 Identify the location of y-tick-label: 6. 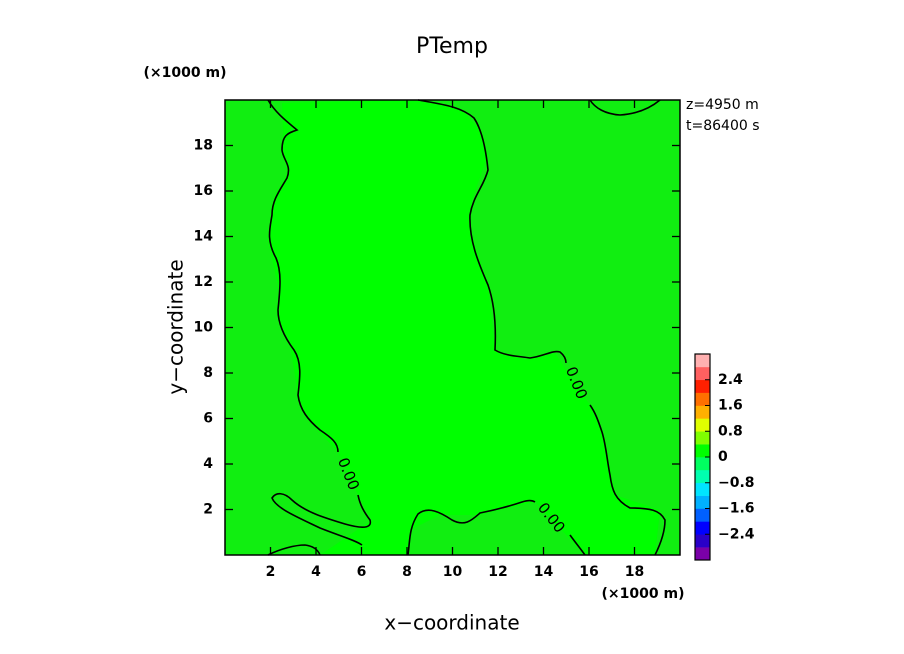
(208, 419).